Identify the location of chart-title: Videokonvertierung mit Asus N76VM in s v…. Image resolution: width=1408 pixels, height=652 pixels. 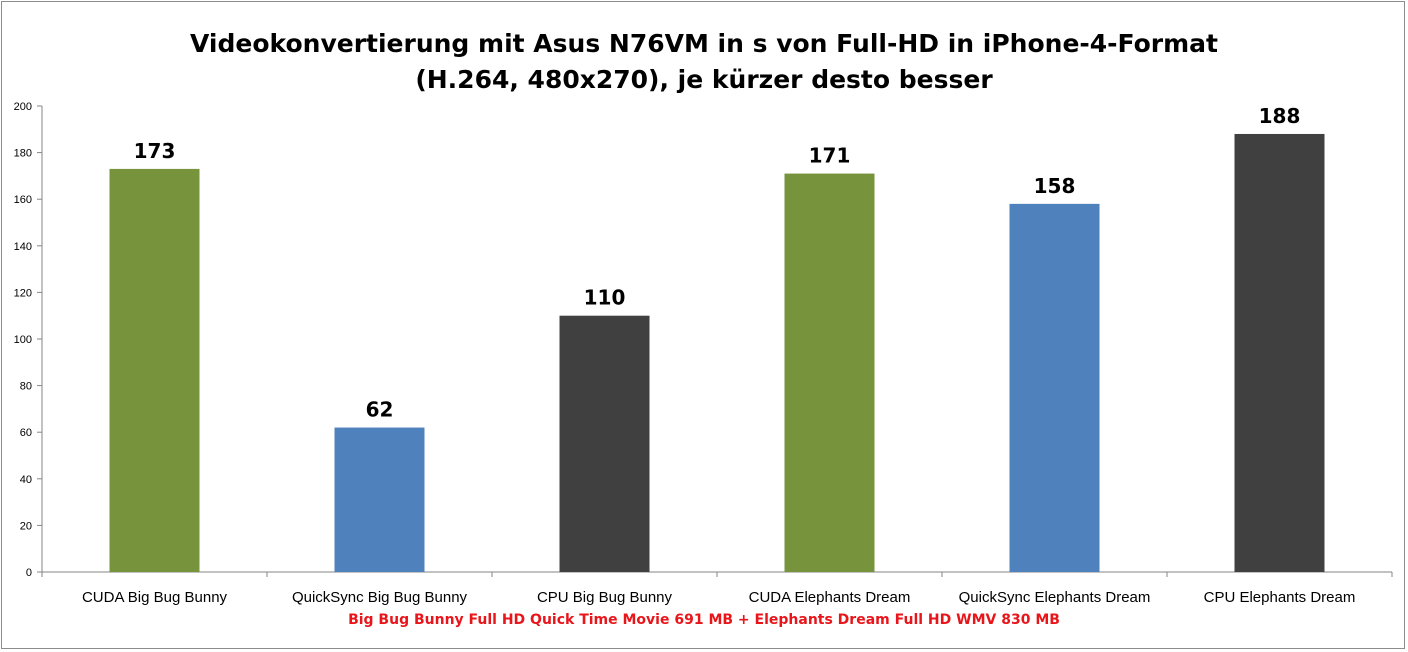
(704, 62).